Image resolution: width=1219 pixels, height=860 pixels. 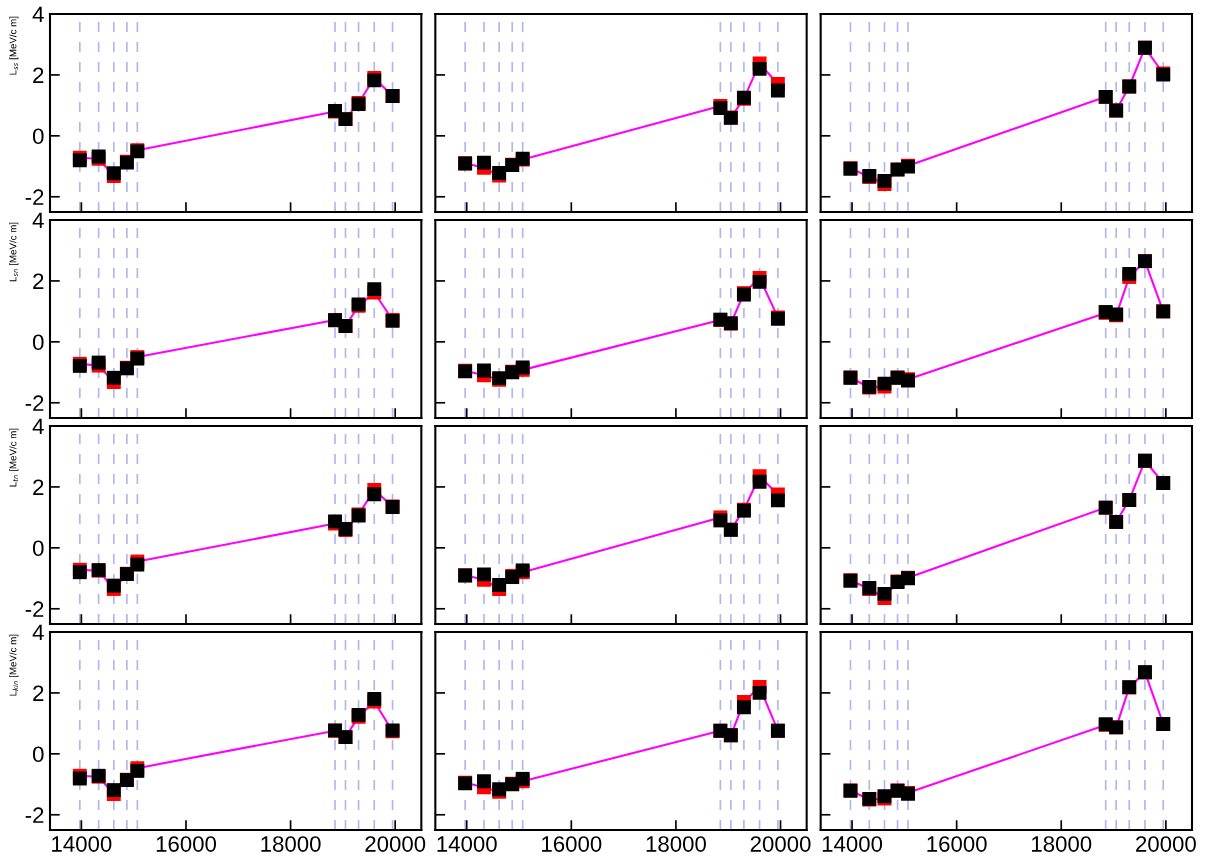 I want to click on y-axis-title: L$_{sn}$ [MeV/c m], so click(x=14, y=252).